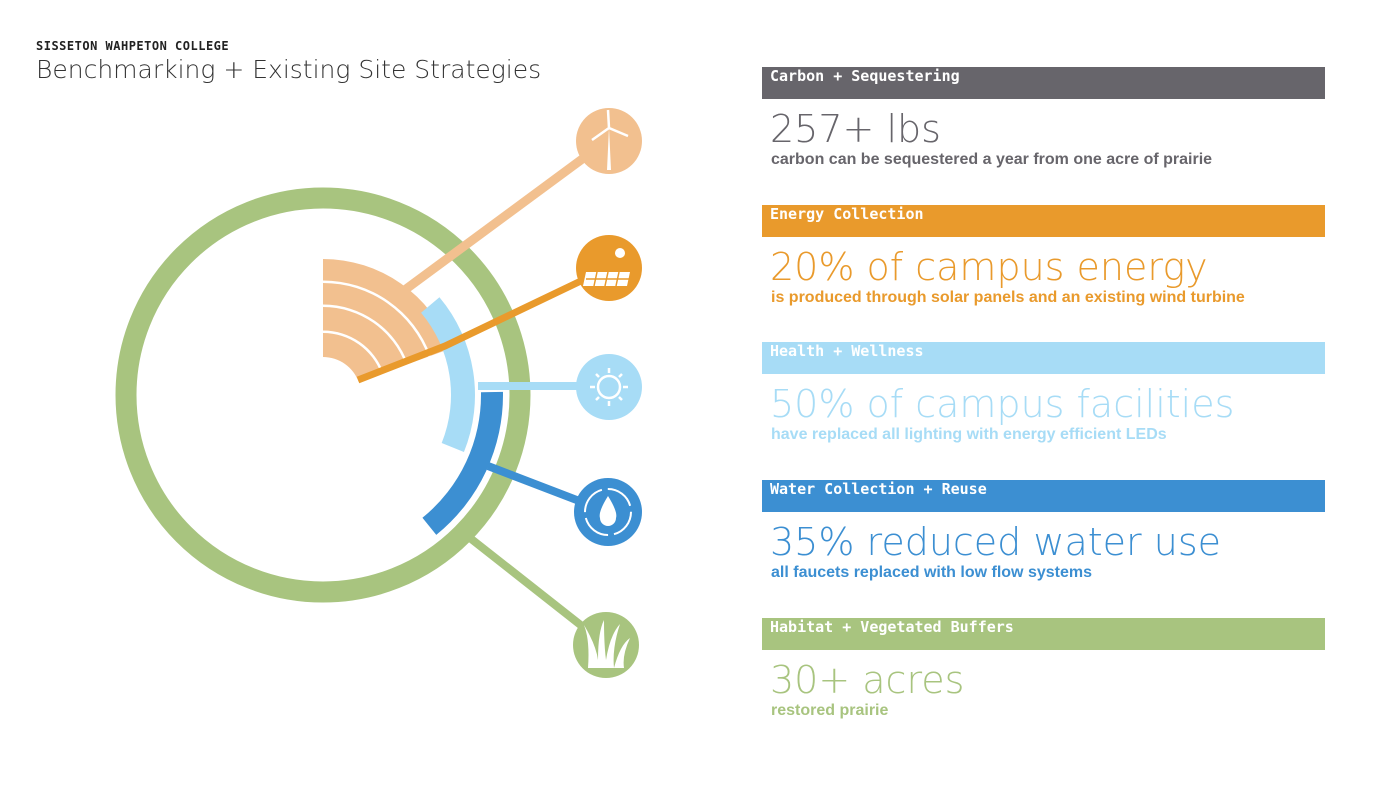 The height and width of the screenshot is (786, 1400). I want to click on panel-value: 30+ acres, so click(867, 680).